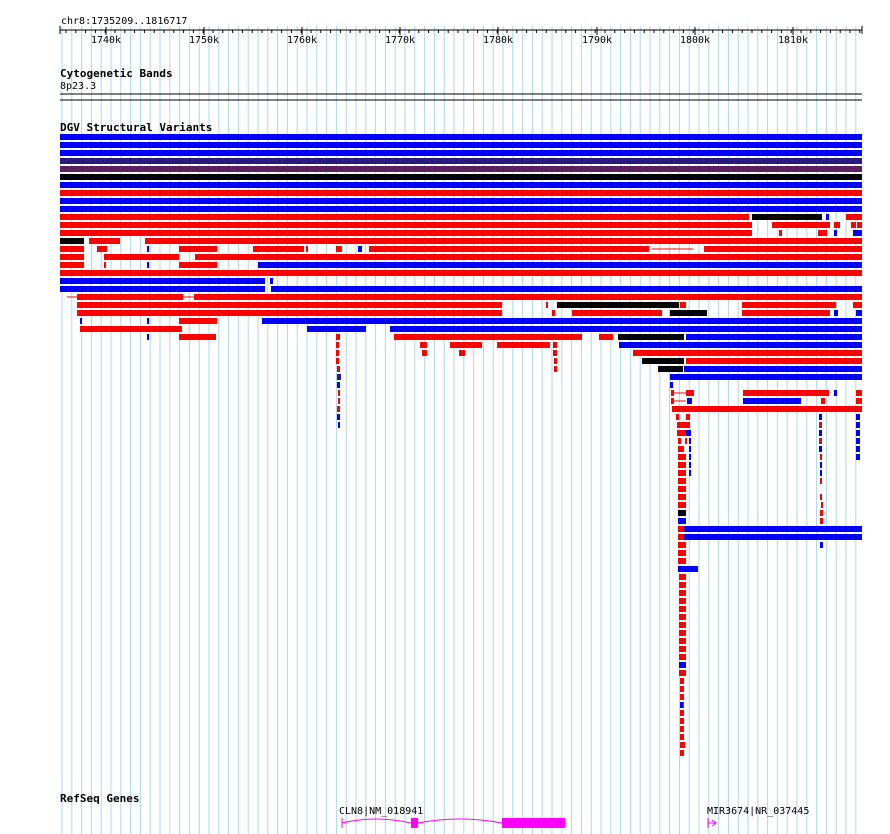 The image size is (890, 834). I want to click on cytoband-track-title: Cytogenetic Bands, so click(116, 73).